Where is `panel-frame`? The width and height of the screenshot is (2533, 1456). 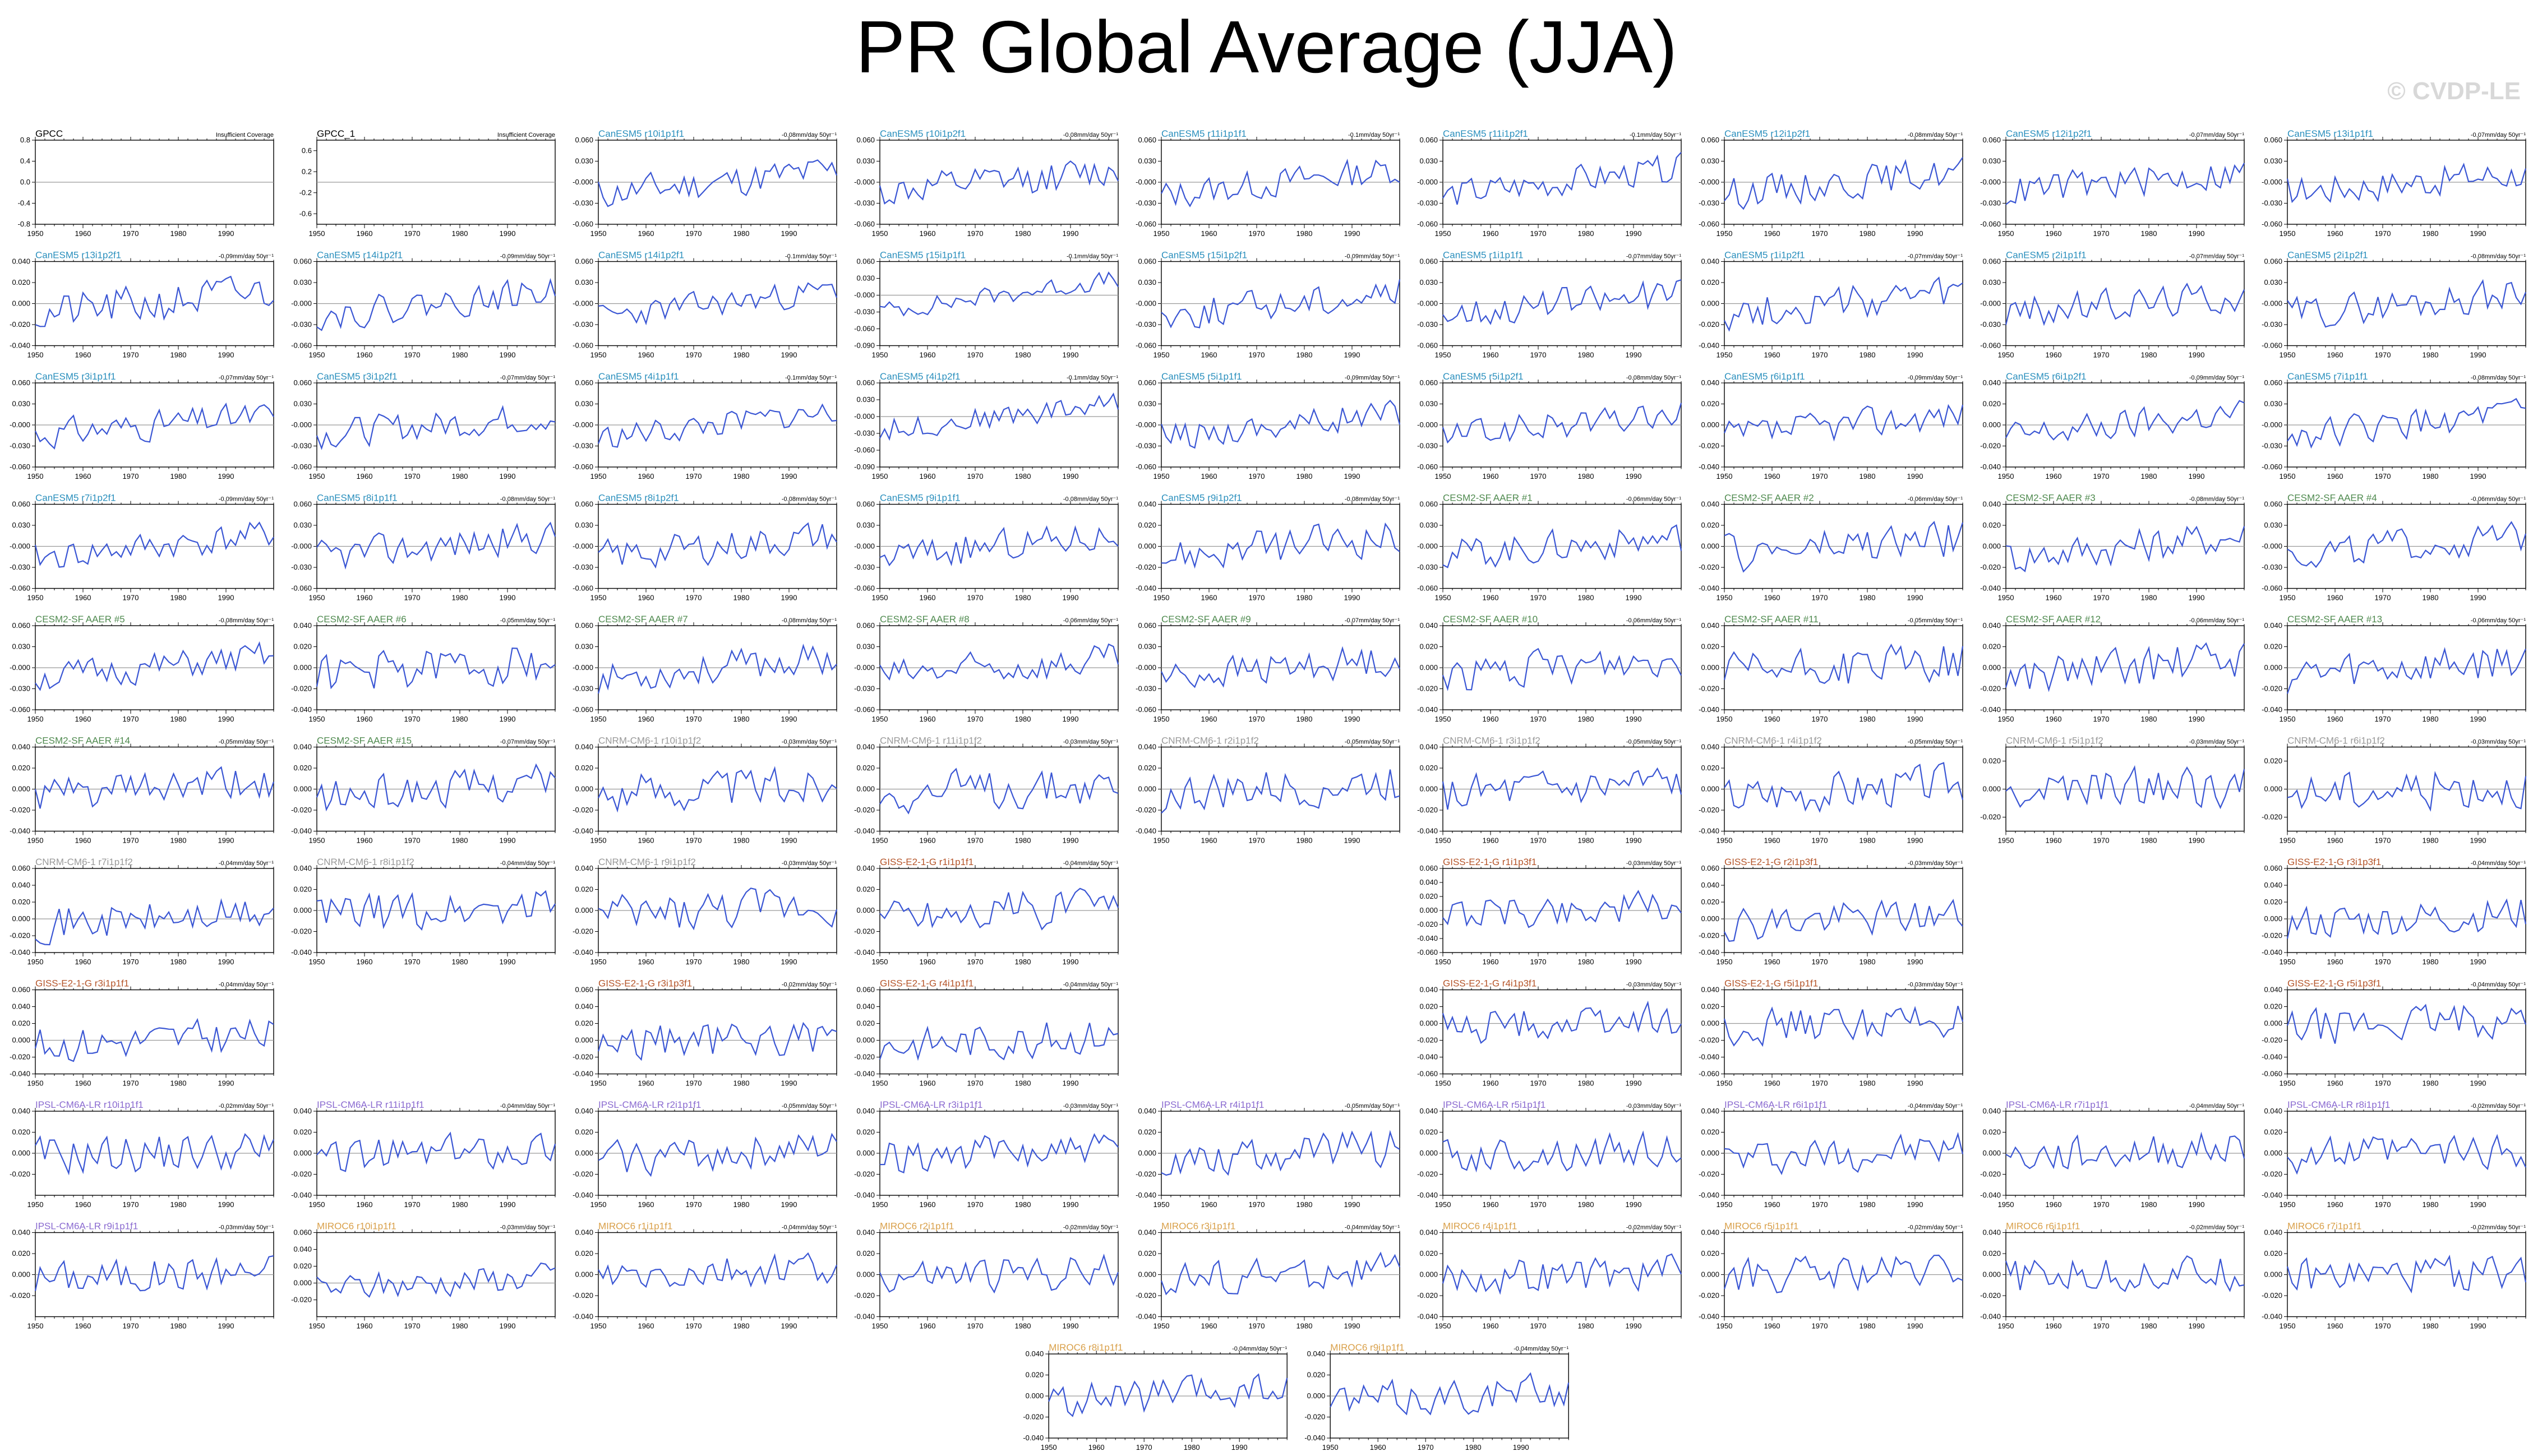 panel-frame is located at coordinates (999, 304).